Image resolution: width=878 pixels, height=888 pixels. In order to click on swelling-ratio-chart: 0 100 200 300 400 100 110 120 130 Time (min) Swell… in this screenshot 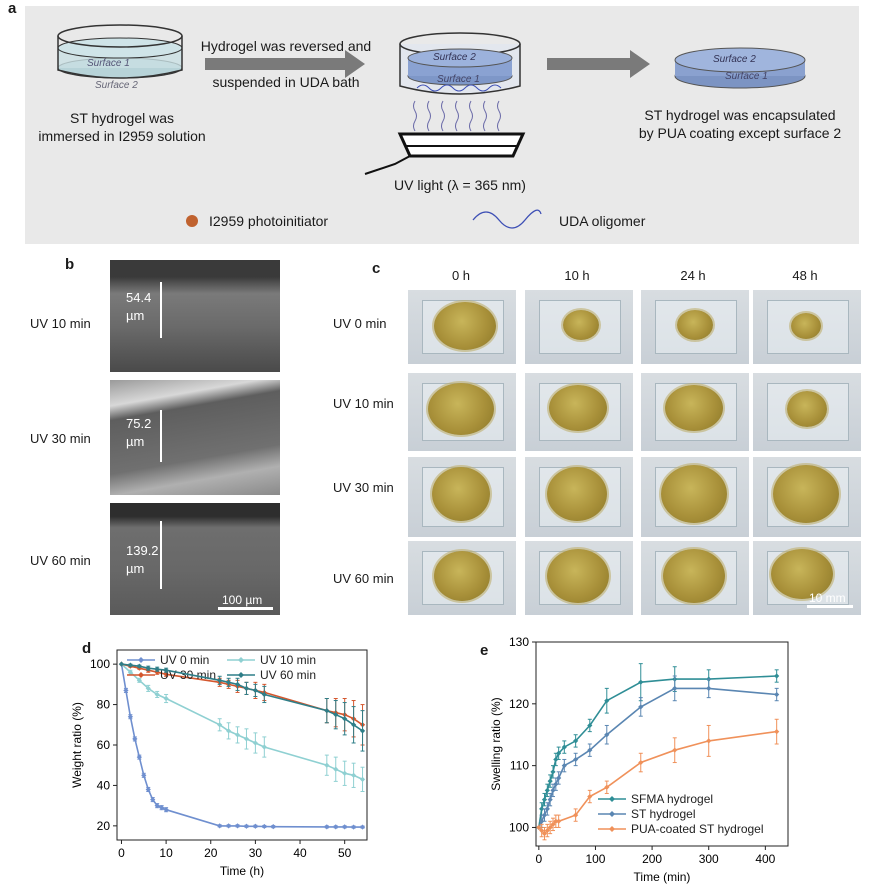, I will do `click(639, 759)`.